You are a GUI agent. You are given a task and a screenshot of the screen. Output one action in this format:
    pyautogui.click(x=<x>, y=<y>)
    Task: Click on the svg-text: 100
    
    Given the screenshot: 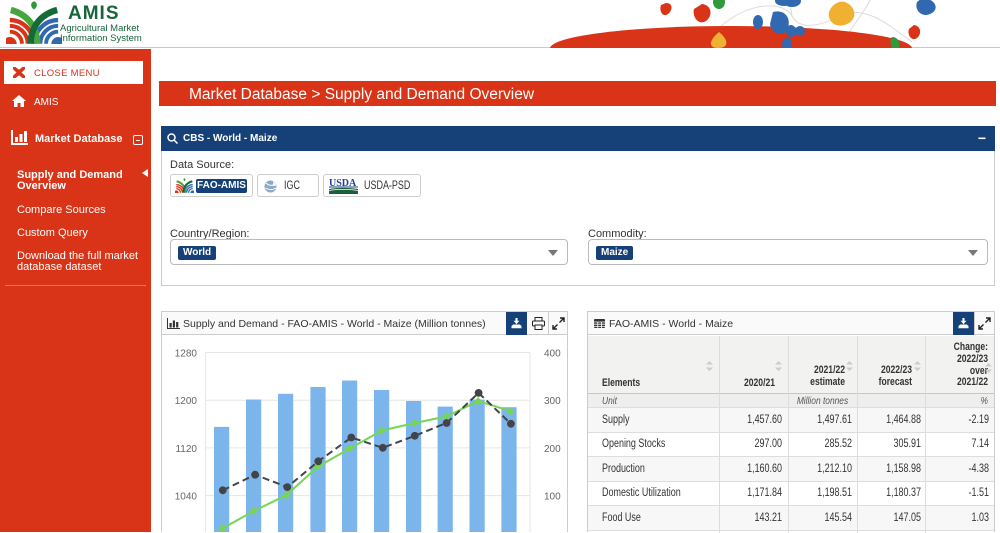 What is the action you would take?
    pyautogui.click(x=552, y=497)
    